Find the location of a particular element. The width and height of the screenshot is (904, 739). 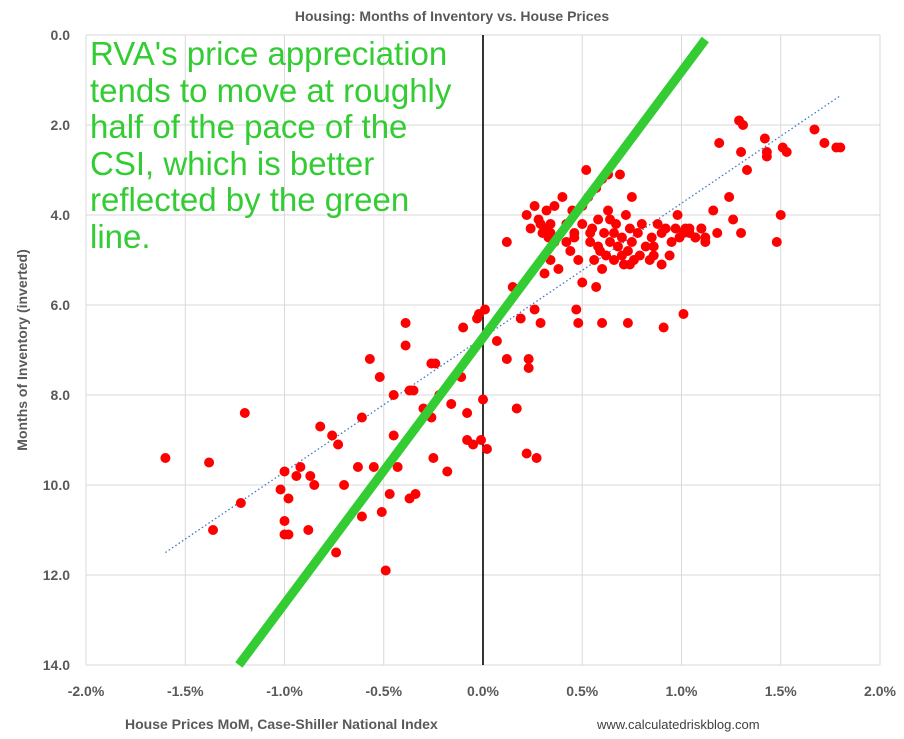

x-tick-label: 2.0% is located at coordinates (880, 691).